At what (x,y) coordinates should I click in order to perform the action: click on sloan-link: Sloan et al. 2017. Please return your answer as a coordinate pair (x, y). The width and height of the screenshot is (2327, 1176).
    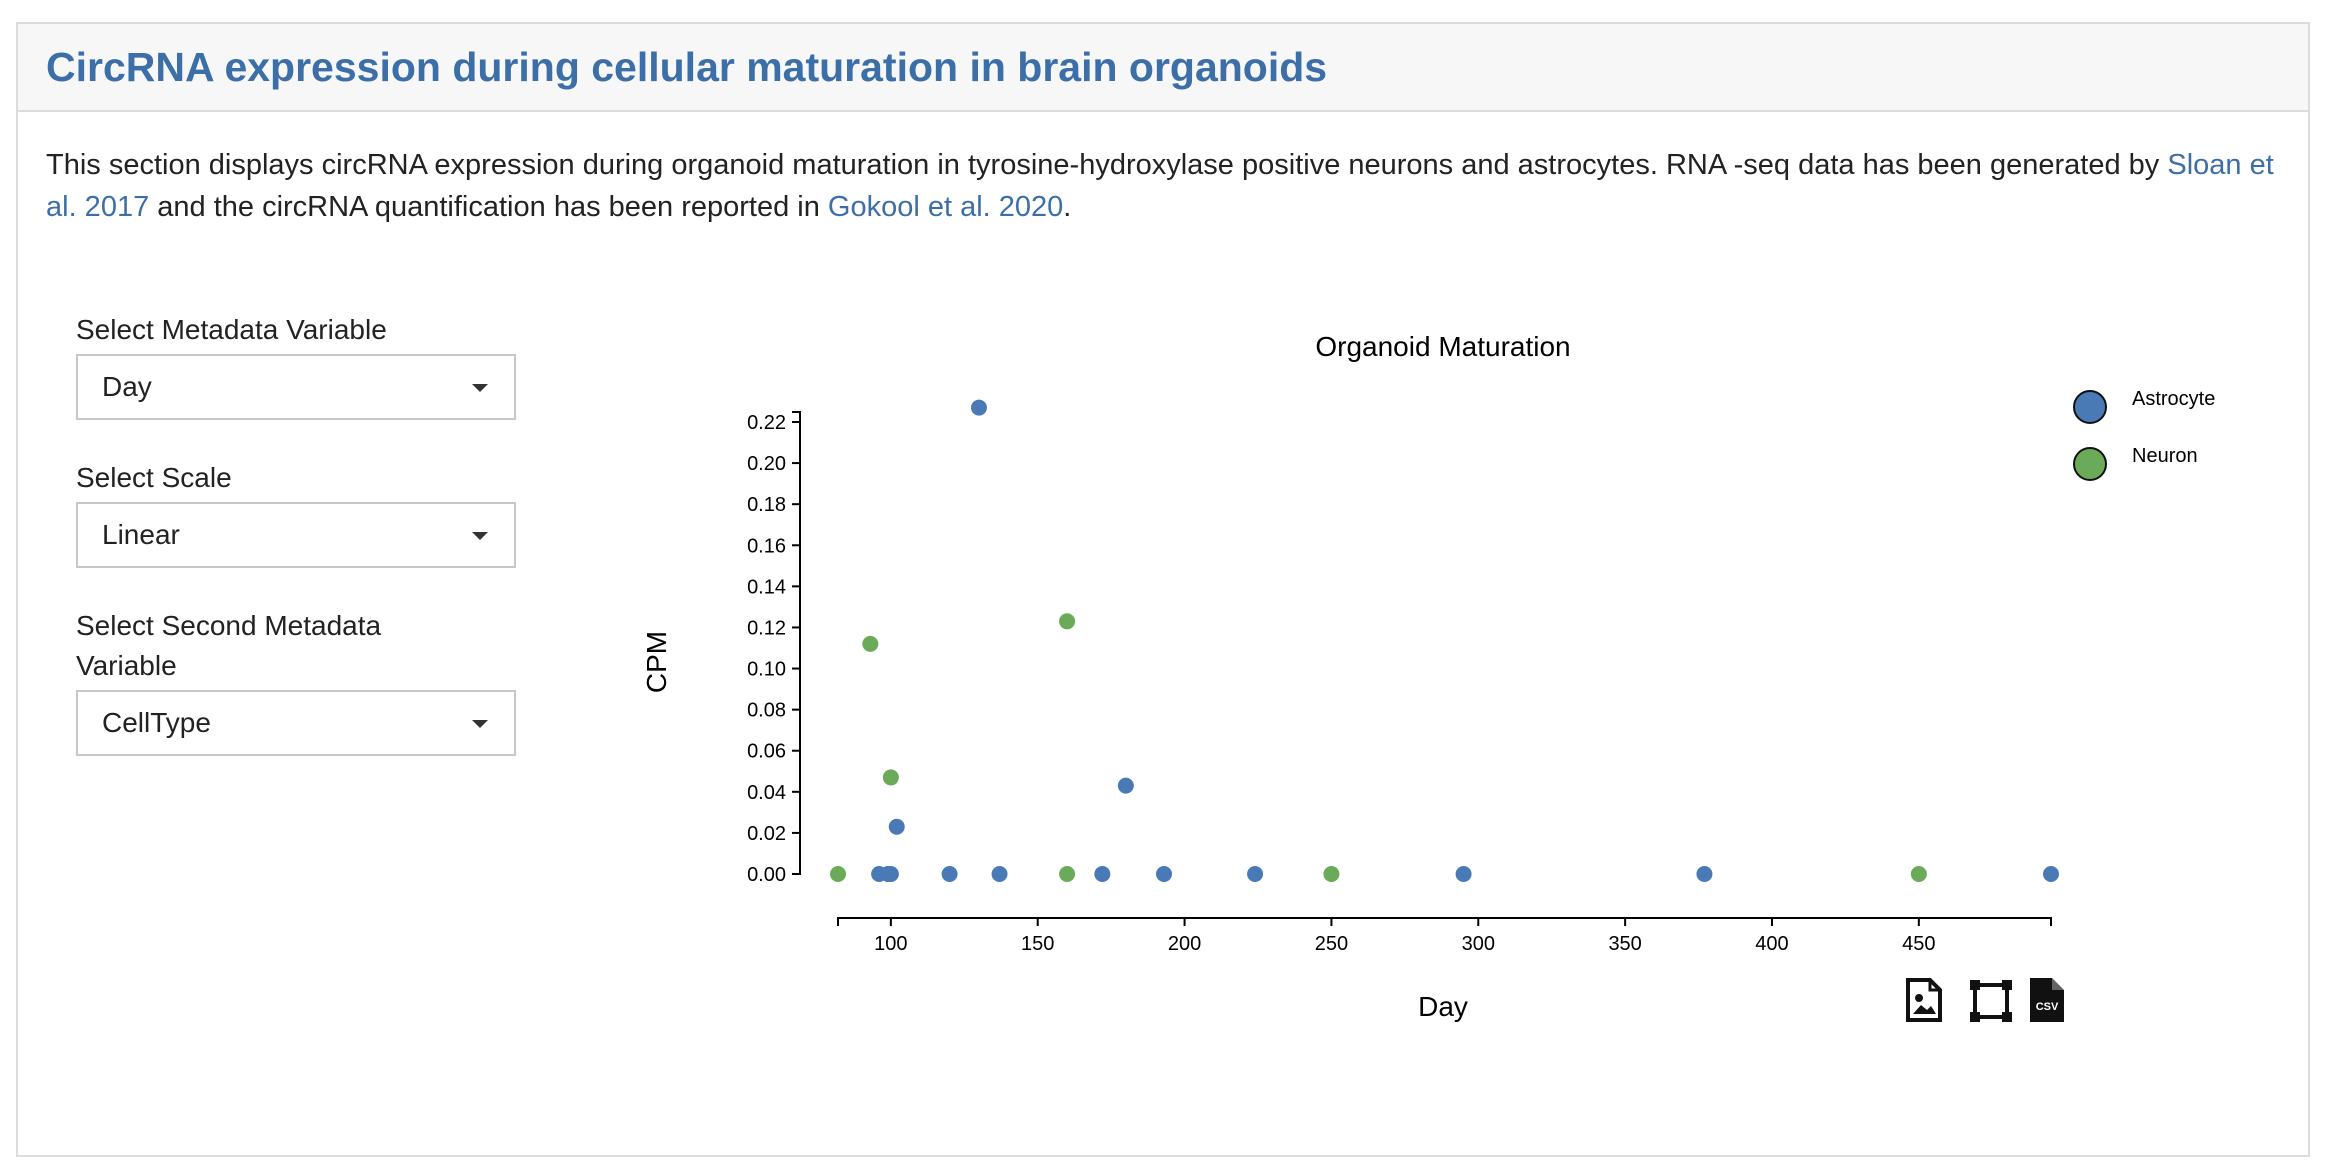
    Looking at the image, I should click on (1160, 186).